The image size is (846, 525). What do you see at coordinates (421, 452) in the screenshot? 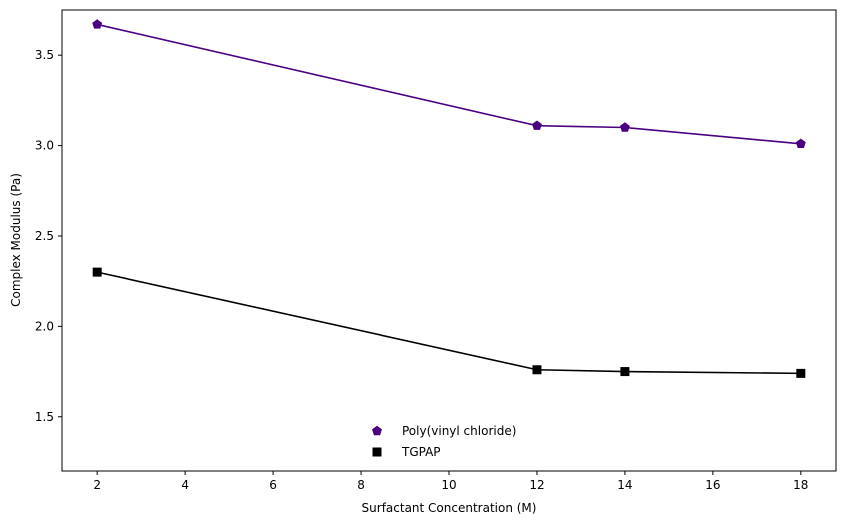
I see `legend-label: TGPAP` at bounding box center [421, 452].